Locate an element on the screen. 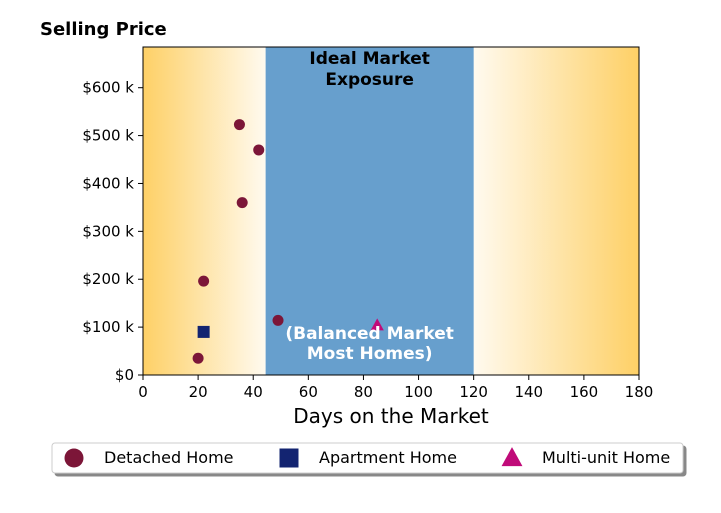 The height and width of the screenshot is (513, 721). x-tick-label: 140 is located at coordinates (528, 392).